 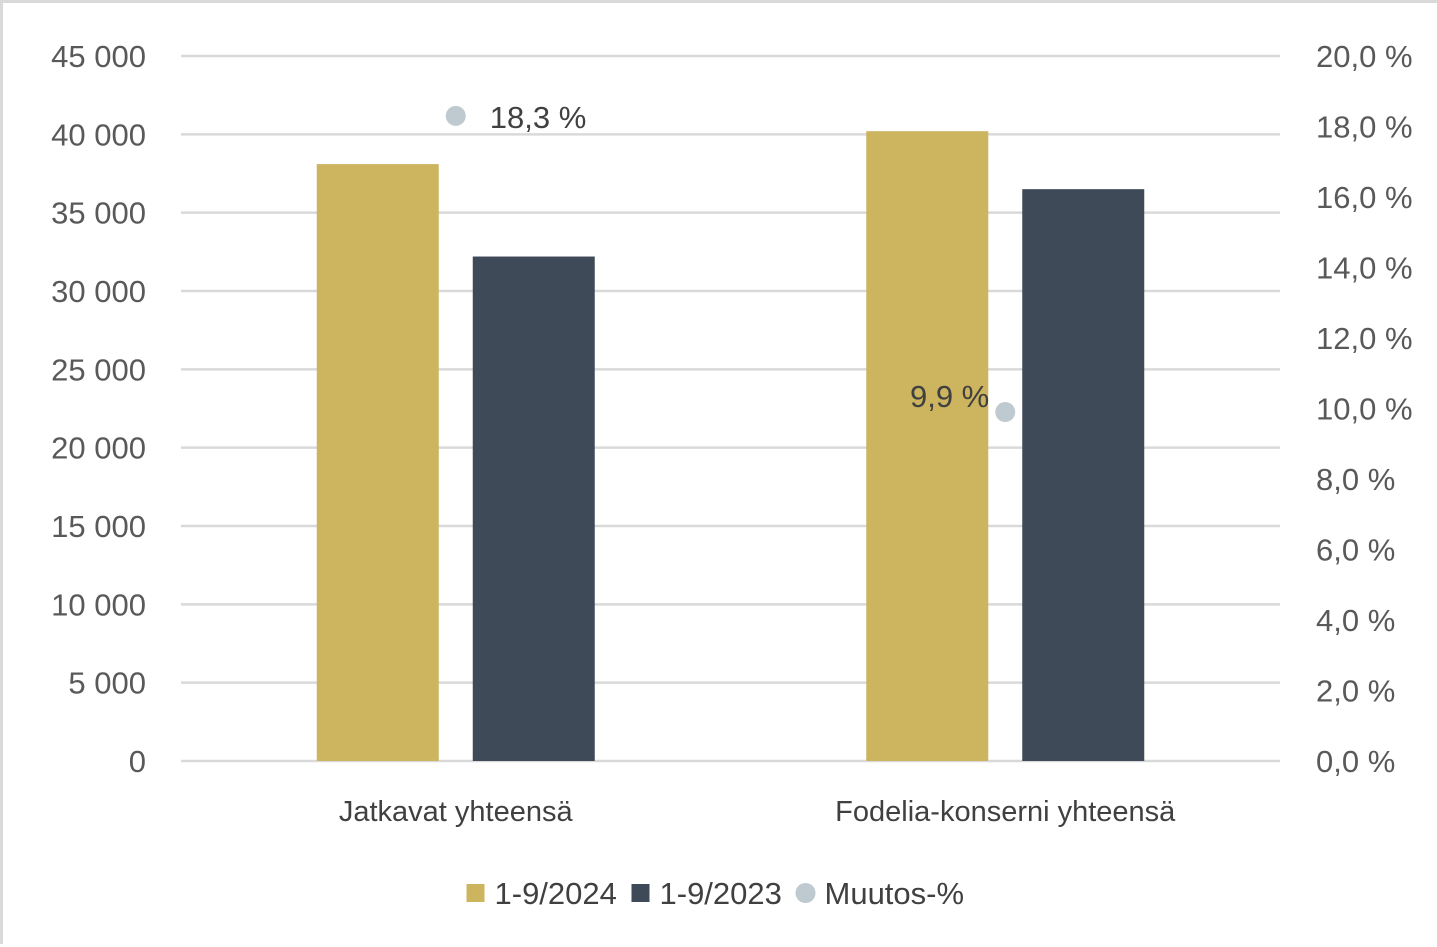 I want to click on y-tick-label: 10 000, so click(x=98, y=604).